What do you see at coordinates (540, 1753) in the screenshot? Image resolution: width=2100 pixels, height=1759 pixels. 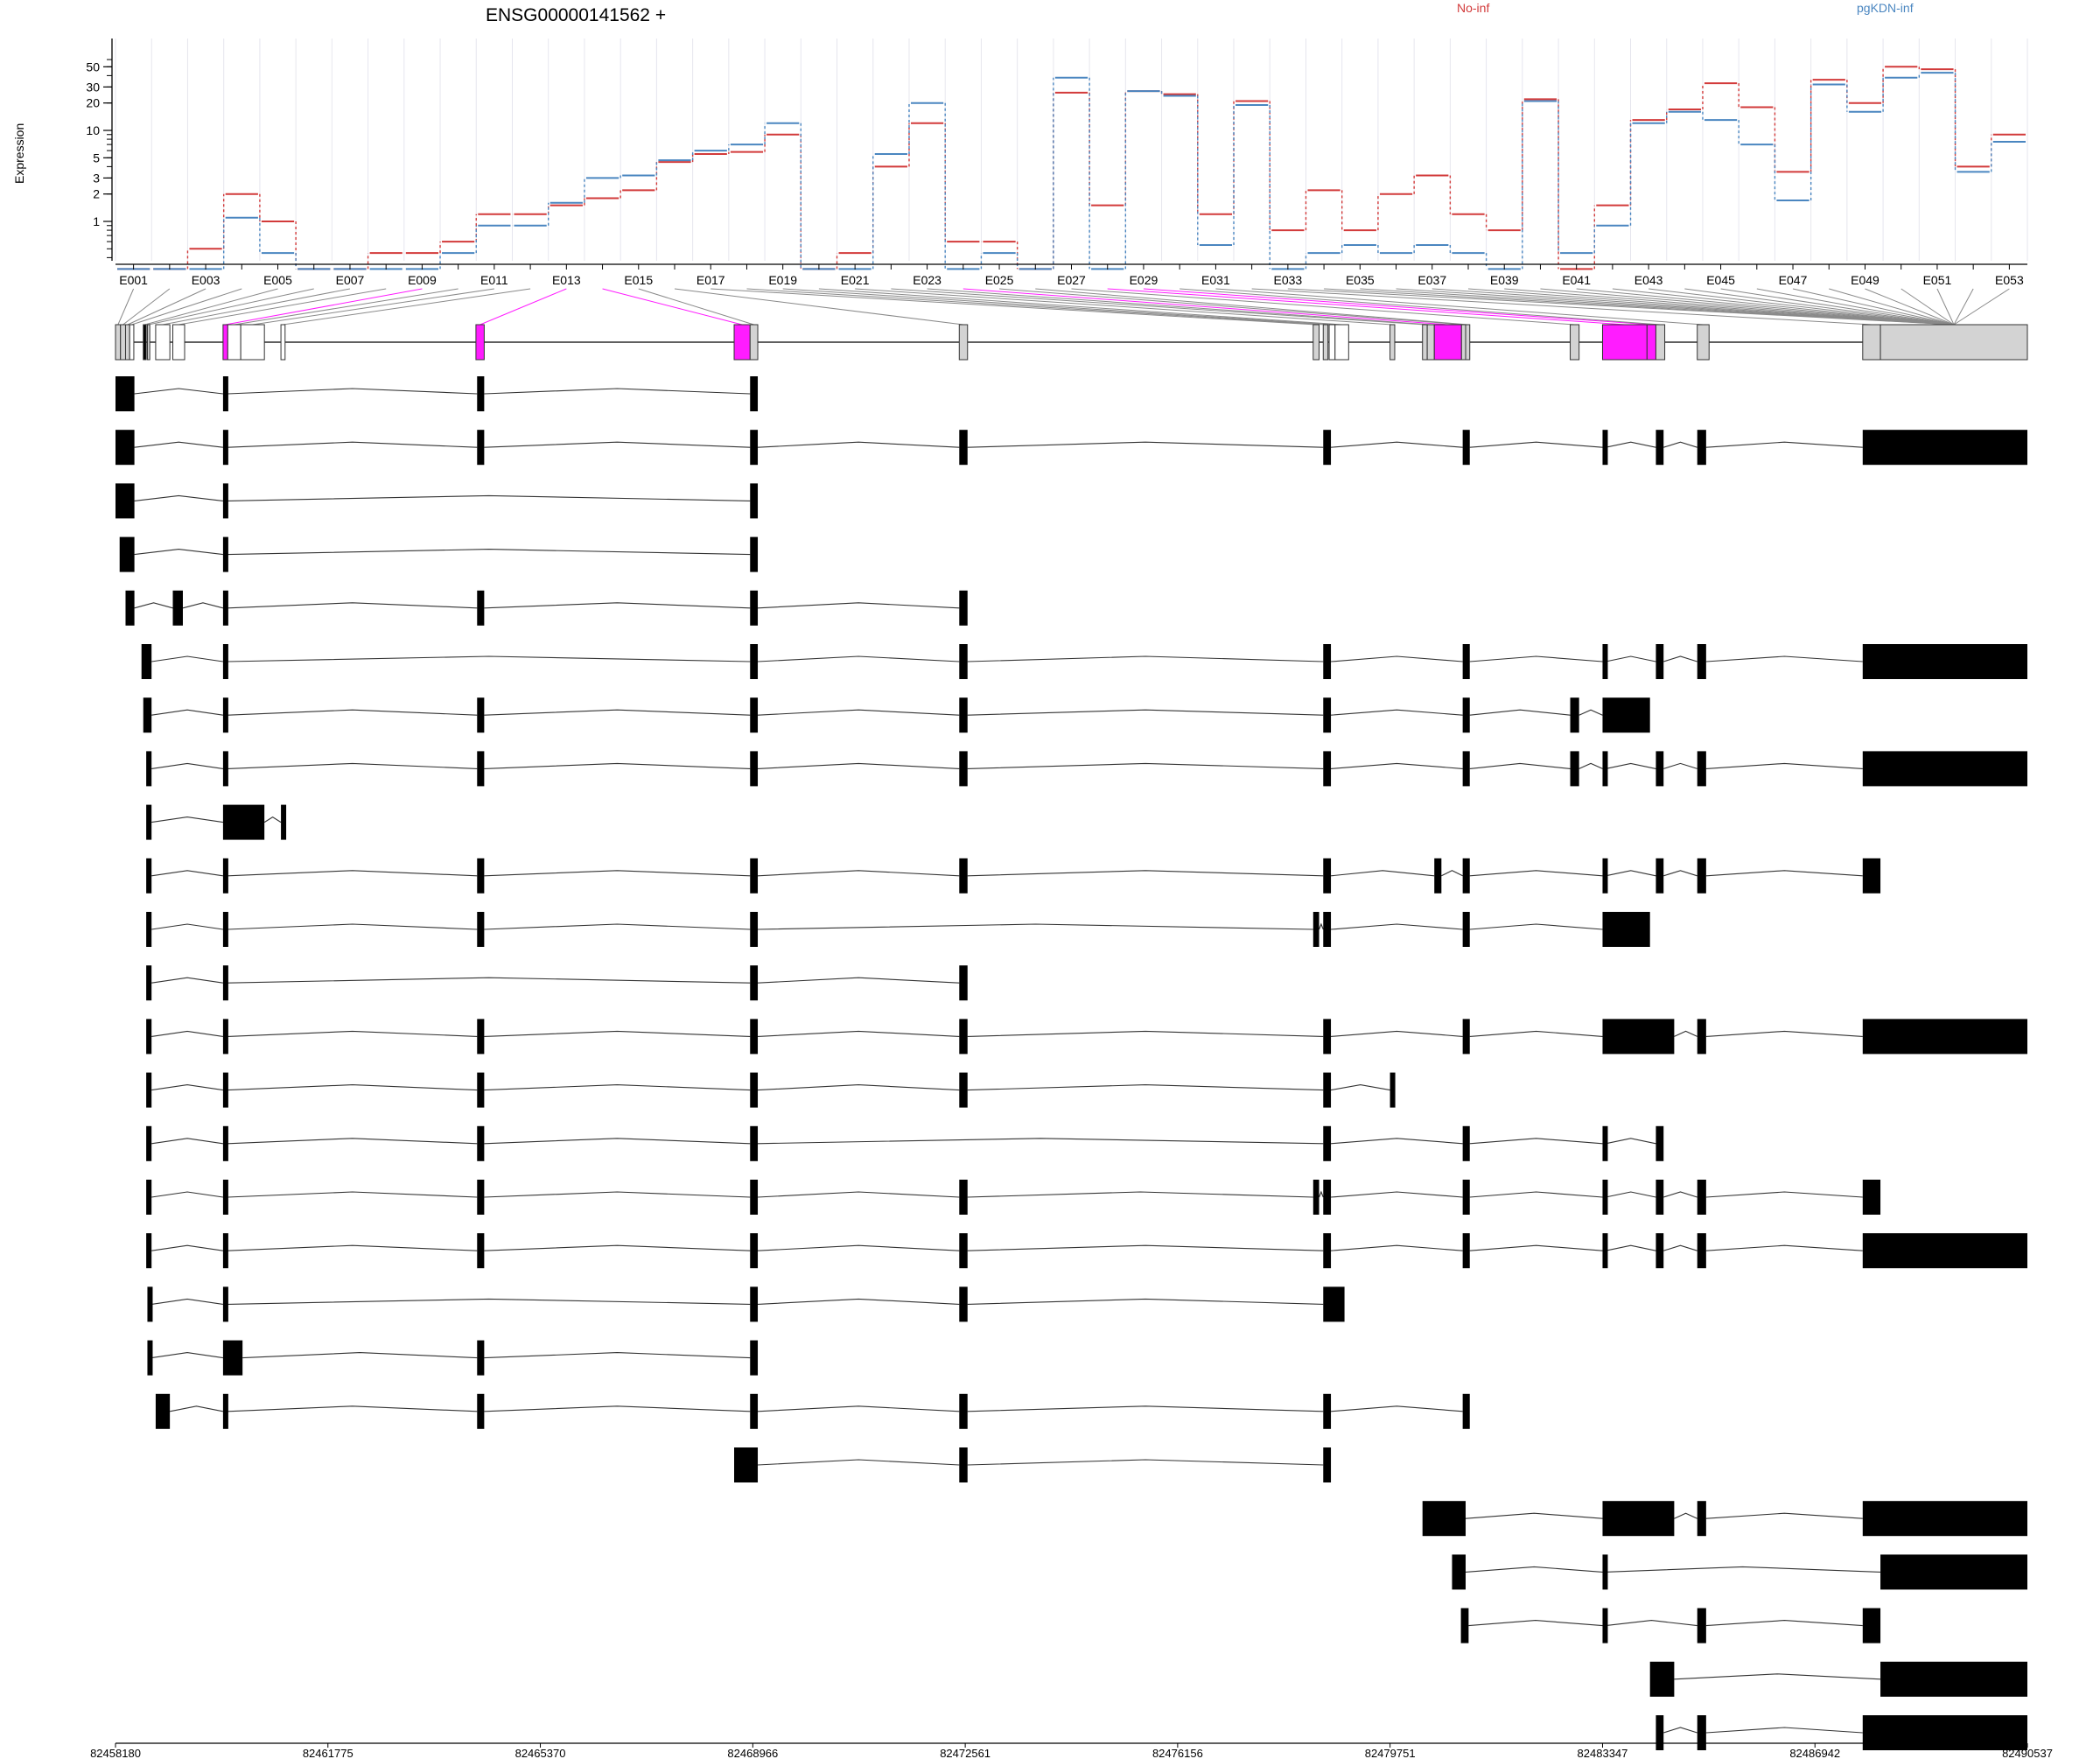 I see `genomic-tick-label: 82465370` at bounding box center [540, 1753].